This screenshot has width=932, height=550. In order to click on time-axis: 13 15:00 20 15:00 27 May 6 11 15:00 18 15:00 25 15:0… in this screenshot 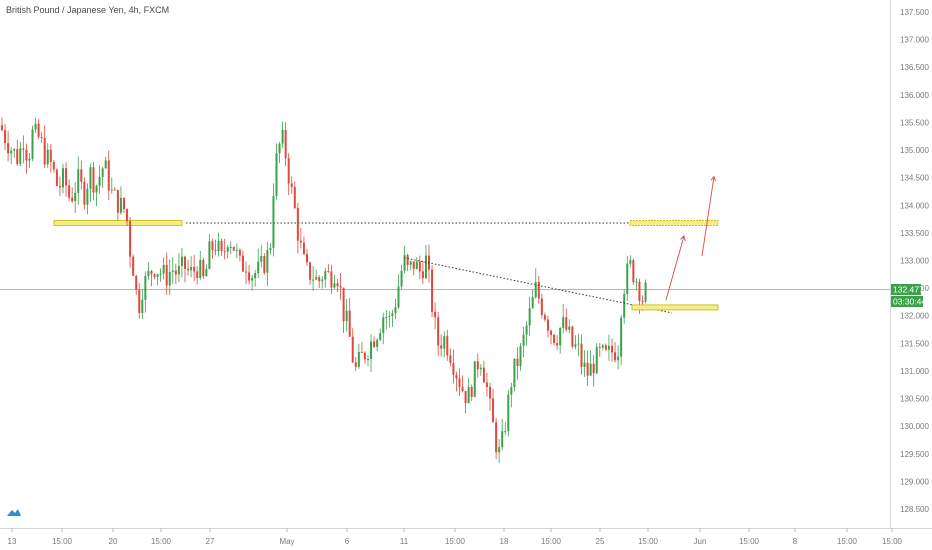, I will do `click(455, 537)`.